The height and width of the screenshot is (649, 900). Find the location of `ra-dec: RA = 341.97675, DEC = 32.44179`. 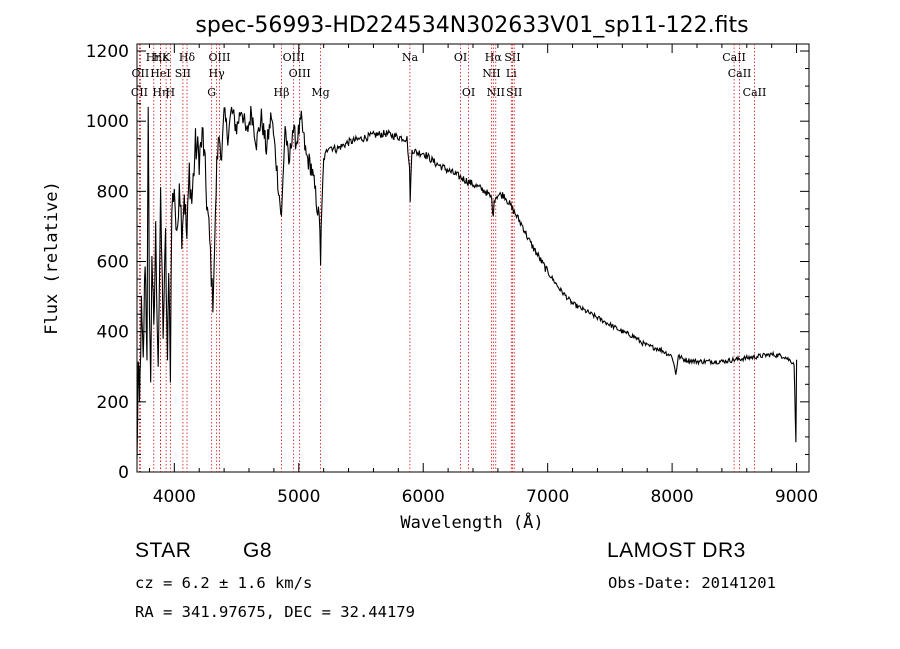

ra-dec: RA = 341.97675, DEC = 32.44179 is located at coordinates (275, 612).